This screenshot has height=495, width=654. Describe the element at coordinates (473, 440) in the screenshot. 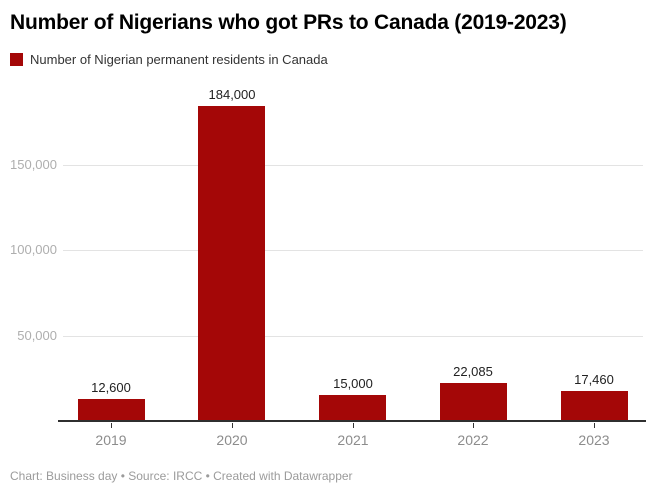

I see `x-axis-label-2022: 2022` at that location.